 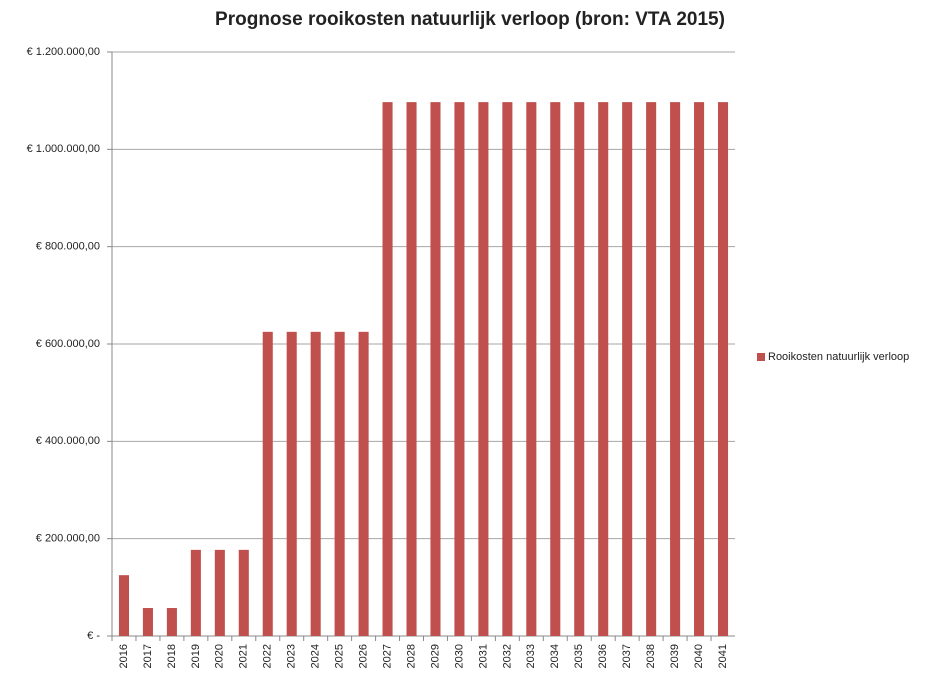 What do you see at coordinates (63, 52) in the screenshot?
I see `y-tick-label: € 1.200.000,00` at bounding box center [63, 52].